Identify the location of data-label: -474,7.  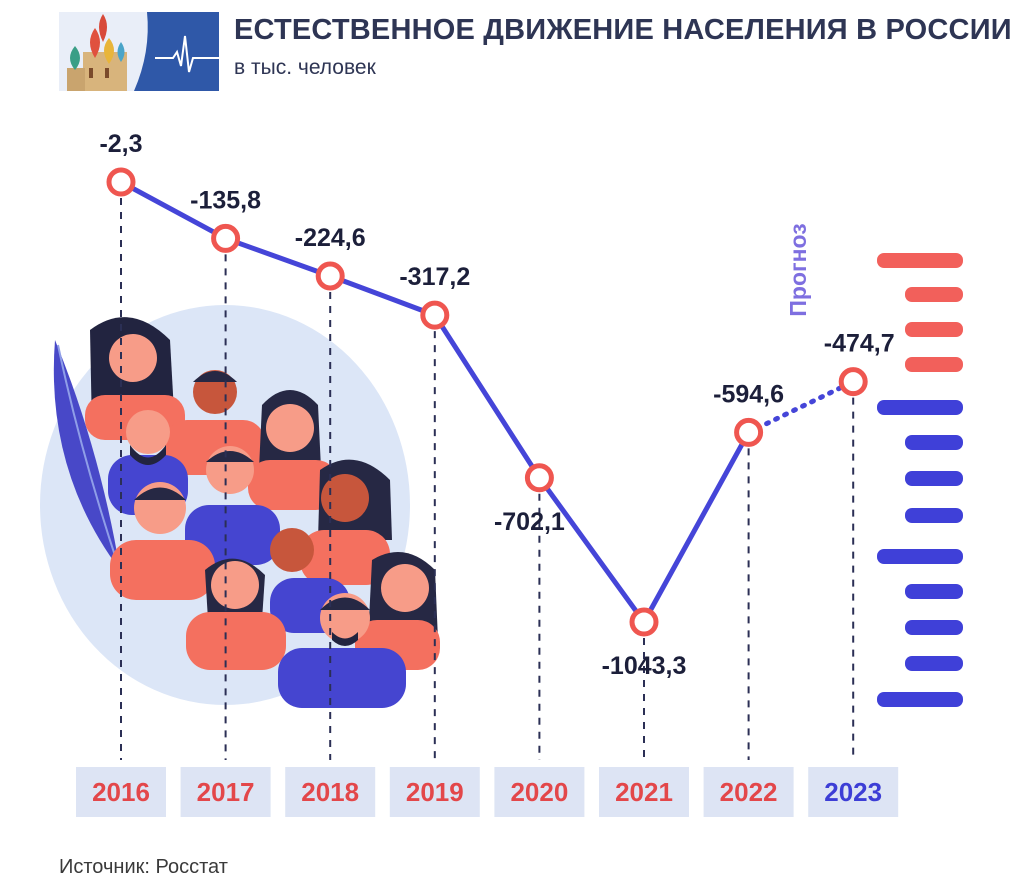
(859, 344).